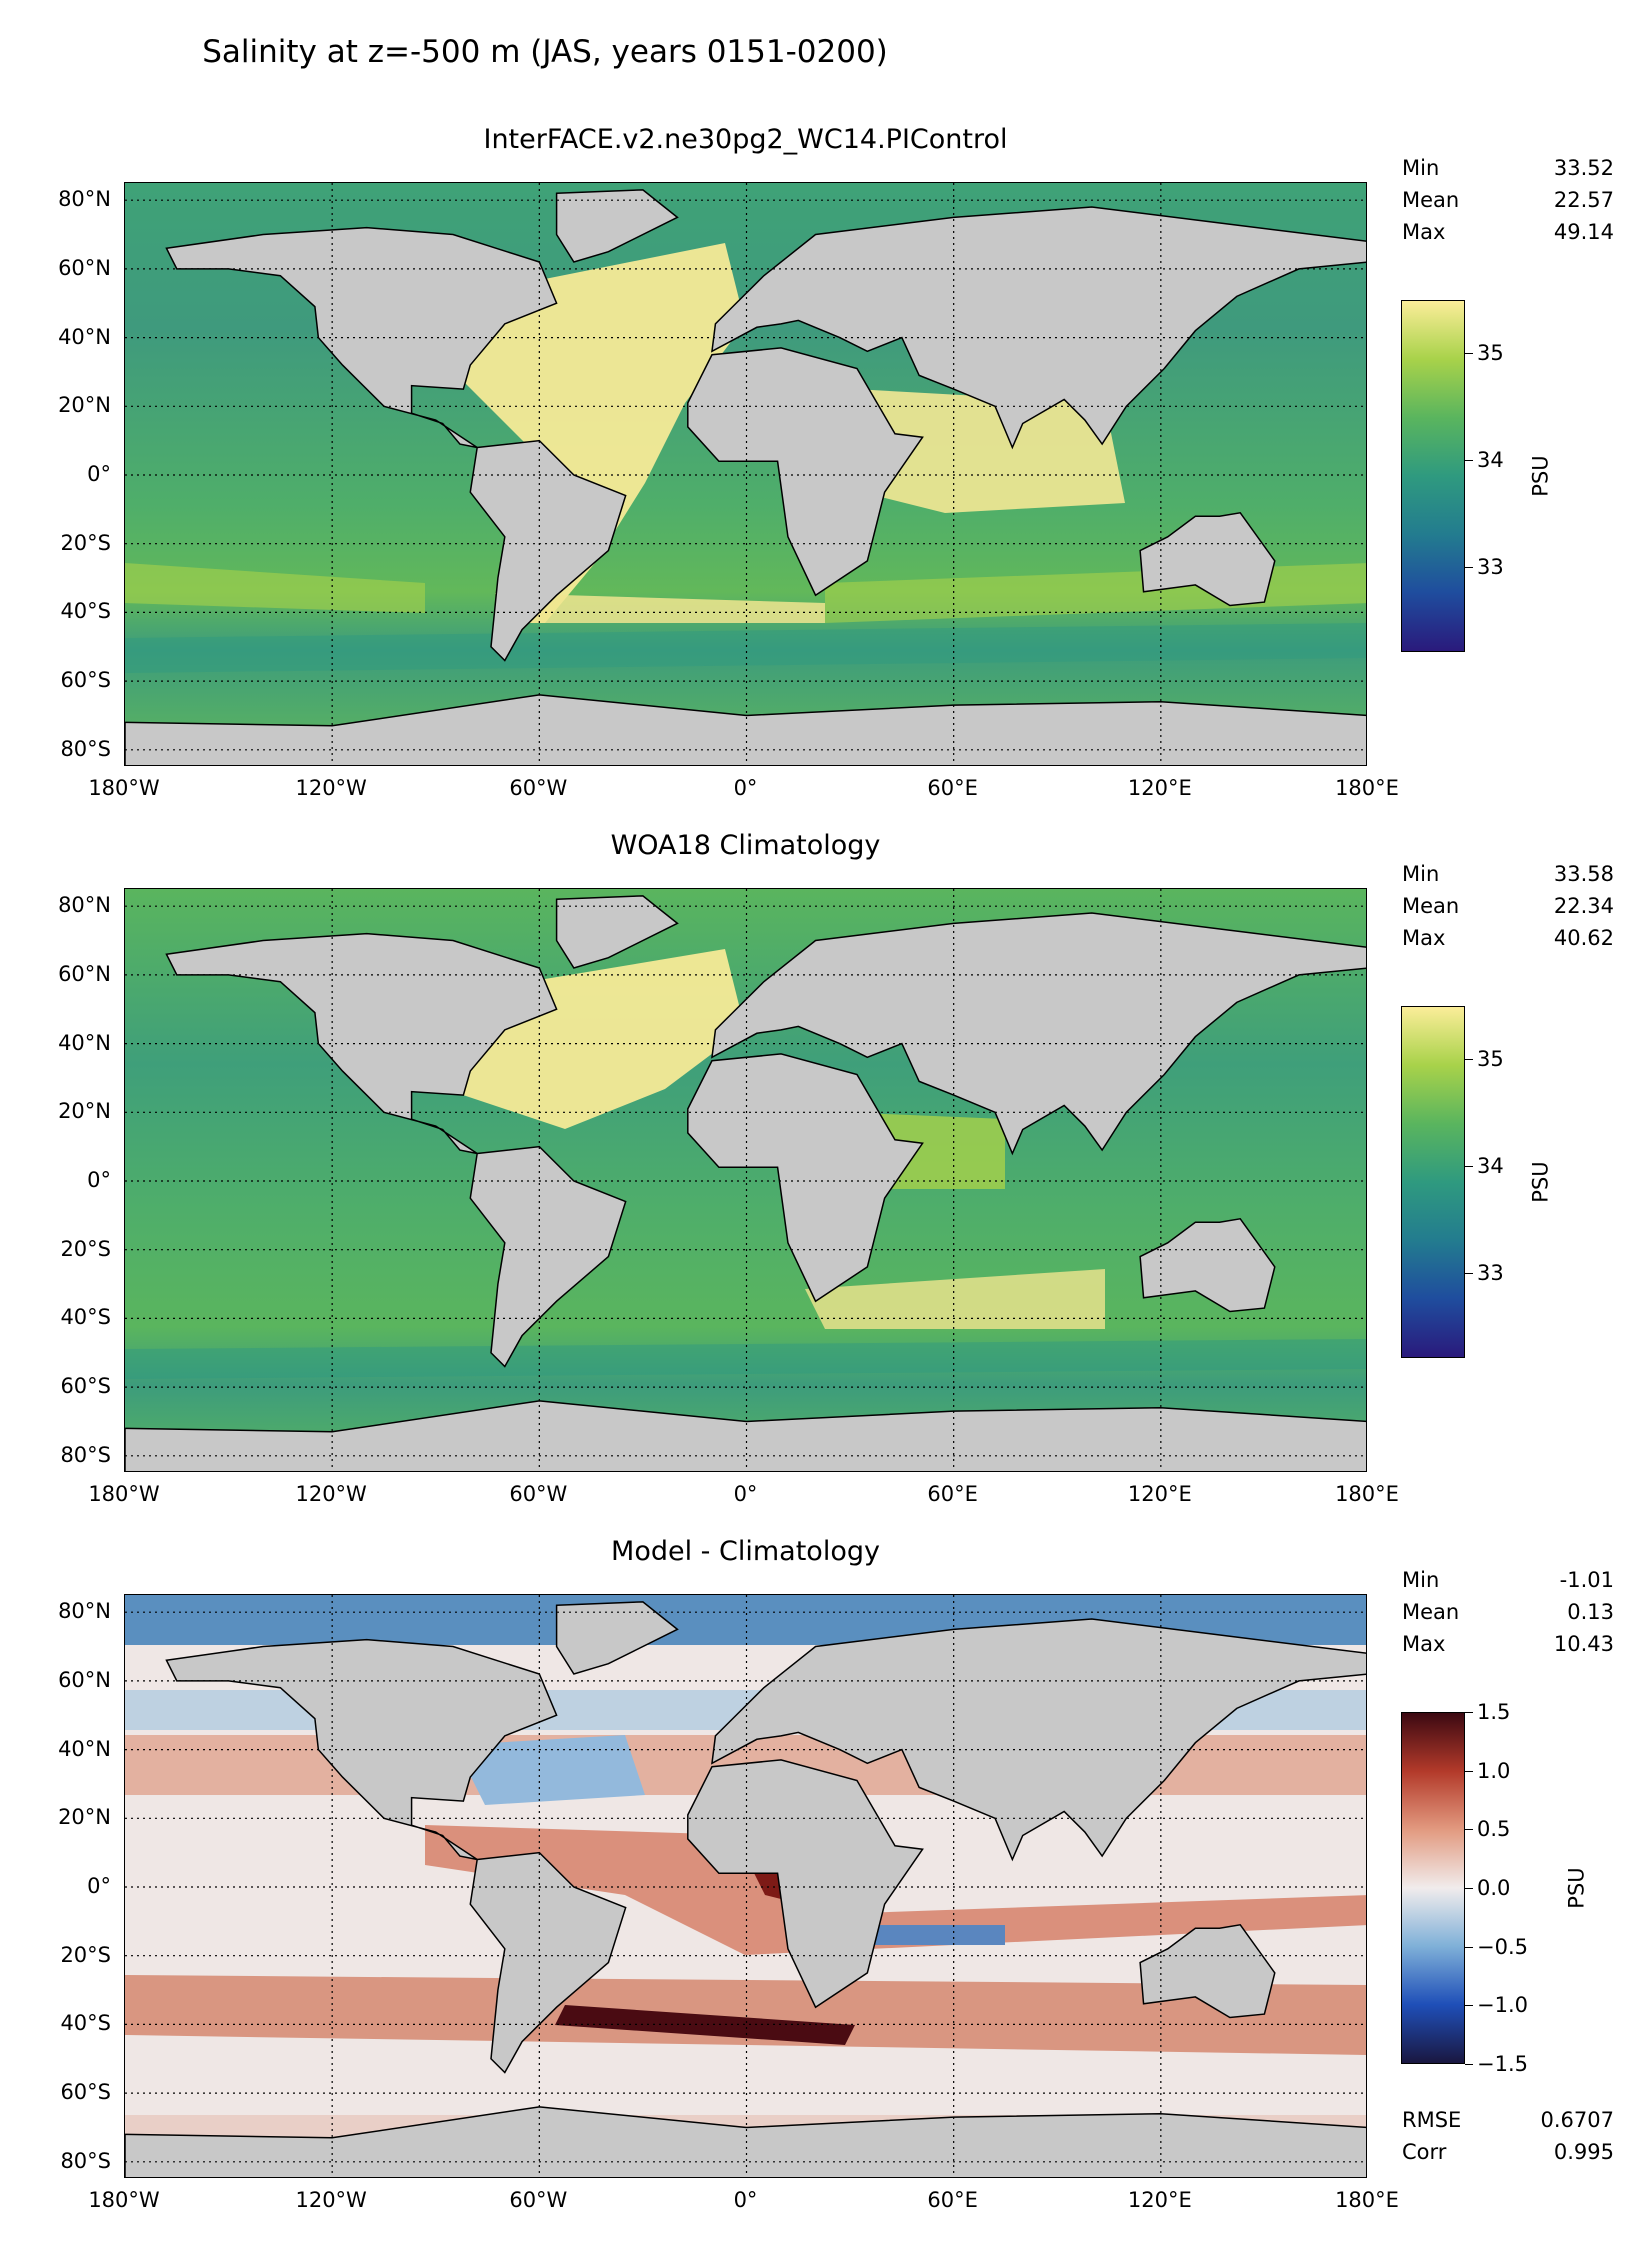 Image resolution: width=1651 pixels, height=2265 pixels. Describe the element at coordinates (1586, 1580) in the screenshot. I see `stat-value: -1.01` at that location.